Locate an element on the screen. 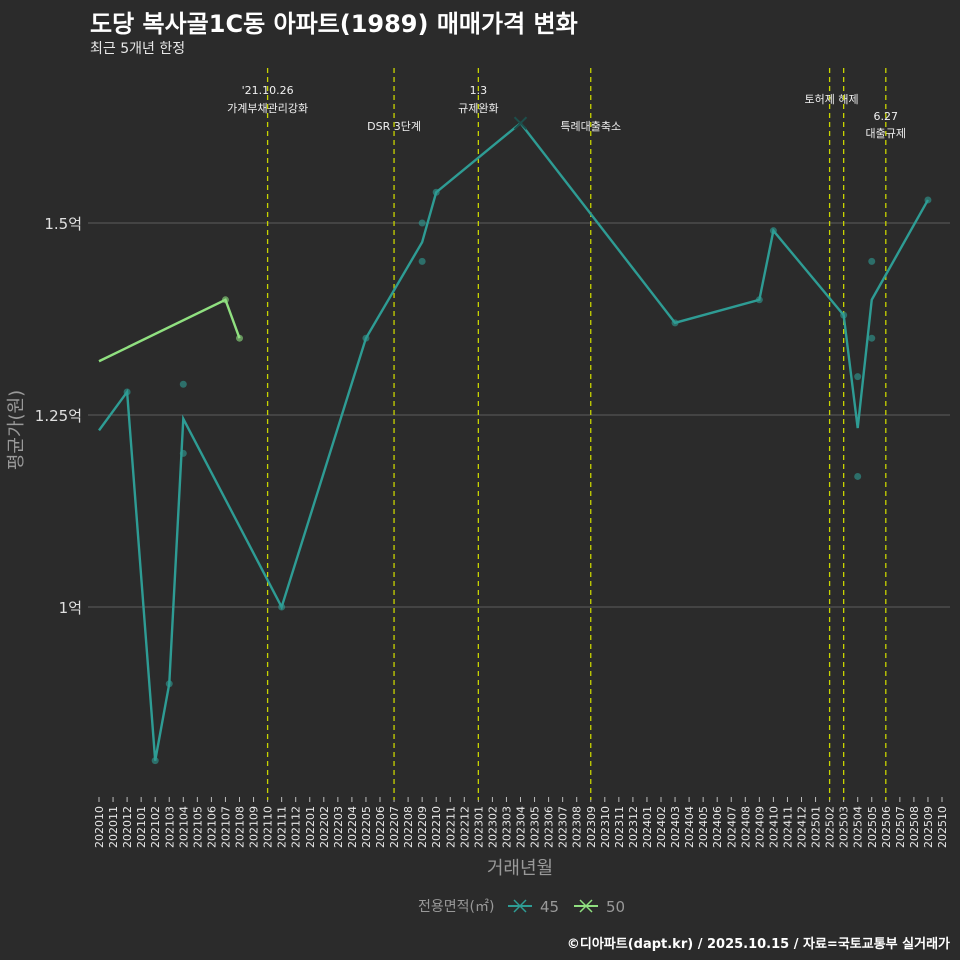 The height and width of the screenshot is (960, 960). x-tick-label: 202212 is located at coordinates (464, 827).